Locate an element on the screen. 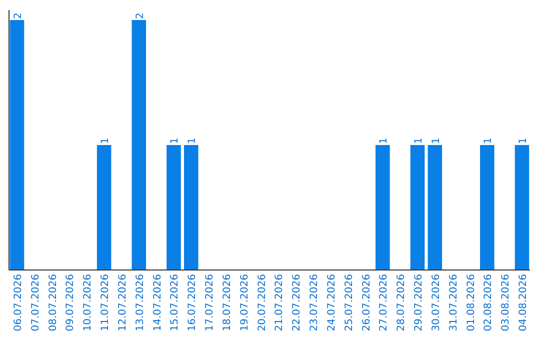 This screenshot has height=340, width=540. x-tick-label: 08.07.2026 is located at coordinates (53, 303).